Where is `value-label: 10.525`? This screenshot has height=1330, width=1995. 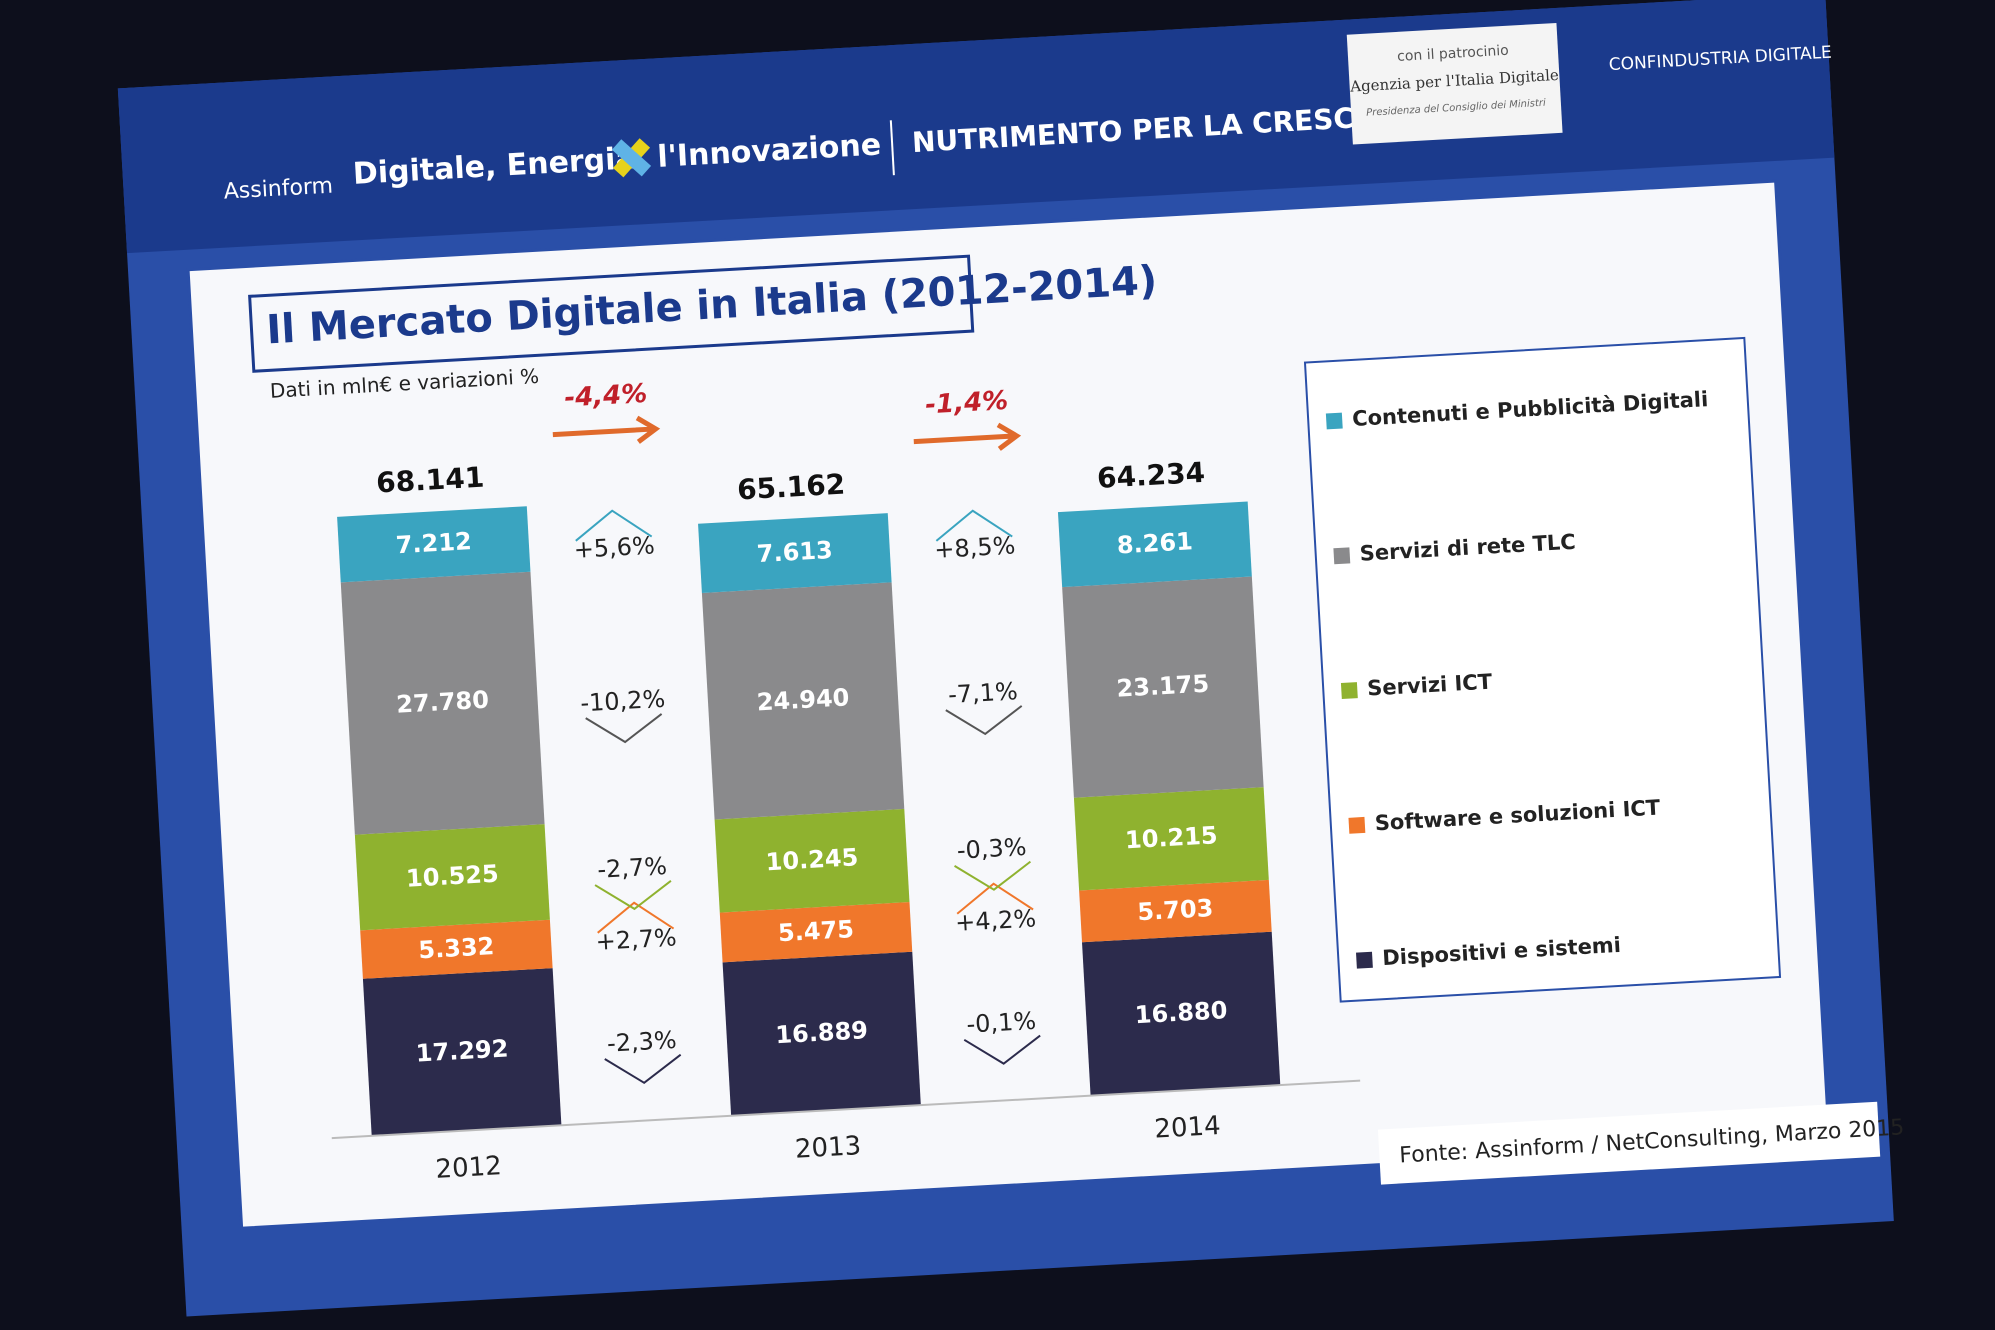
value-label: 10.525 is located at coordinates (452, 876).